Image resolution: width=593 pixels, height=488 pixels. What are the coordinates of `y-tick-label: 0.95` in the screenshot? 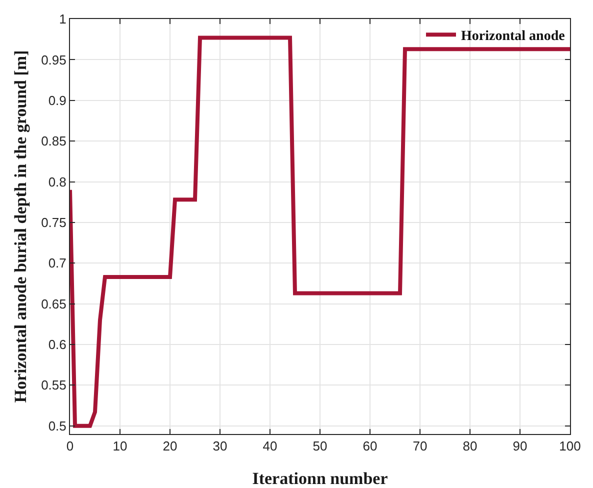 It's located at (53, 60).